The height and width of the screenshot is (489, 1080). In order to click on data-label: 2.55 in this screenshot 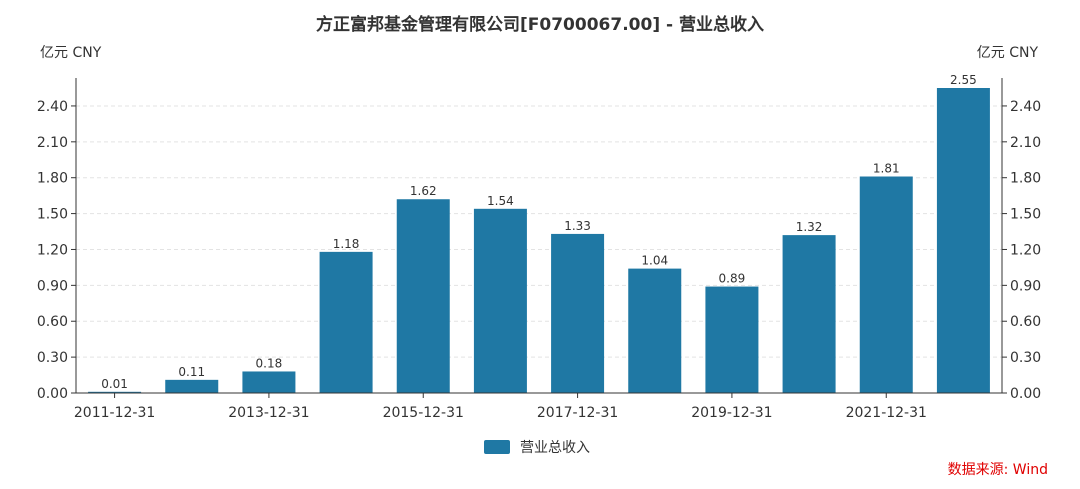, I will do `click(963, 80)`.